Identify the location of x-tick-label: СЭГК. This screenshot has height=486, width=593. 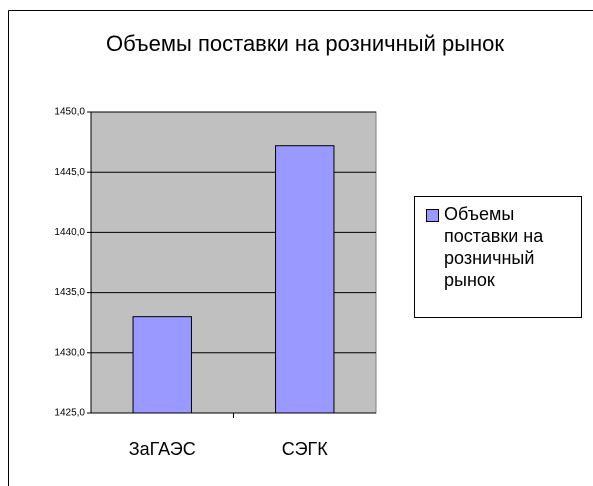
(305, 449).